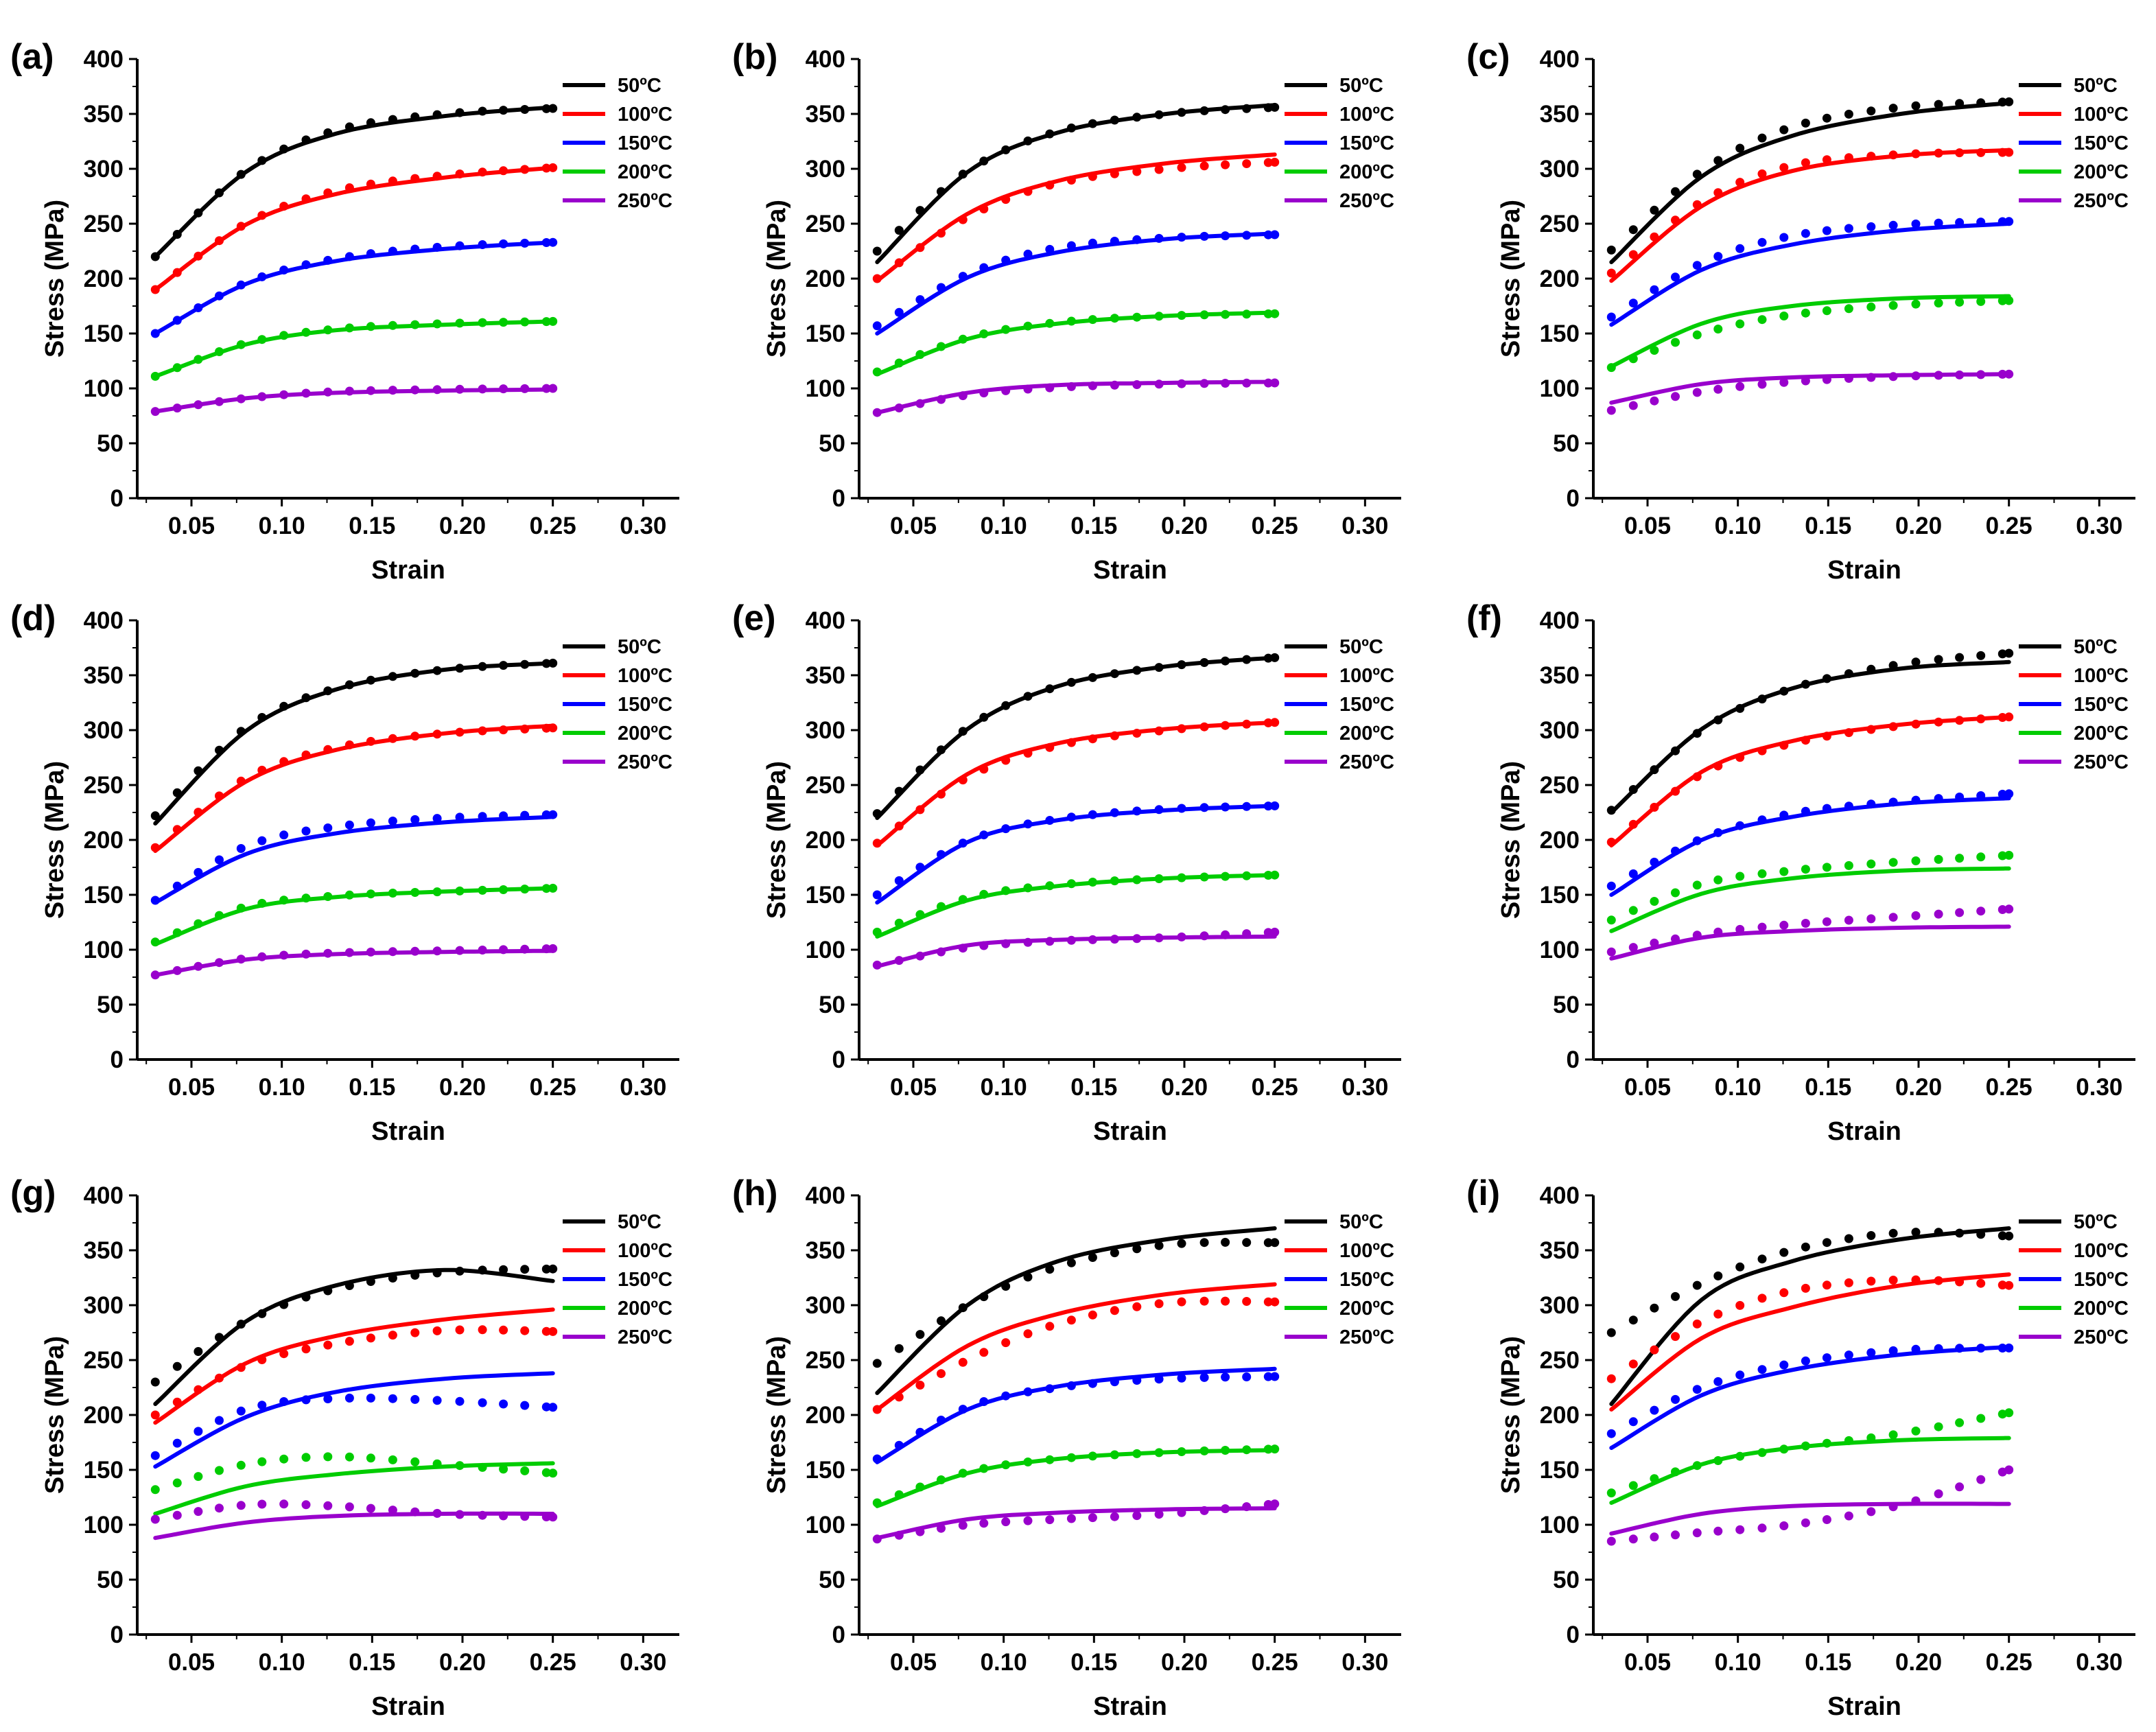  I want to click on y-tick-label: 100, so click(826, 389).